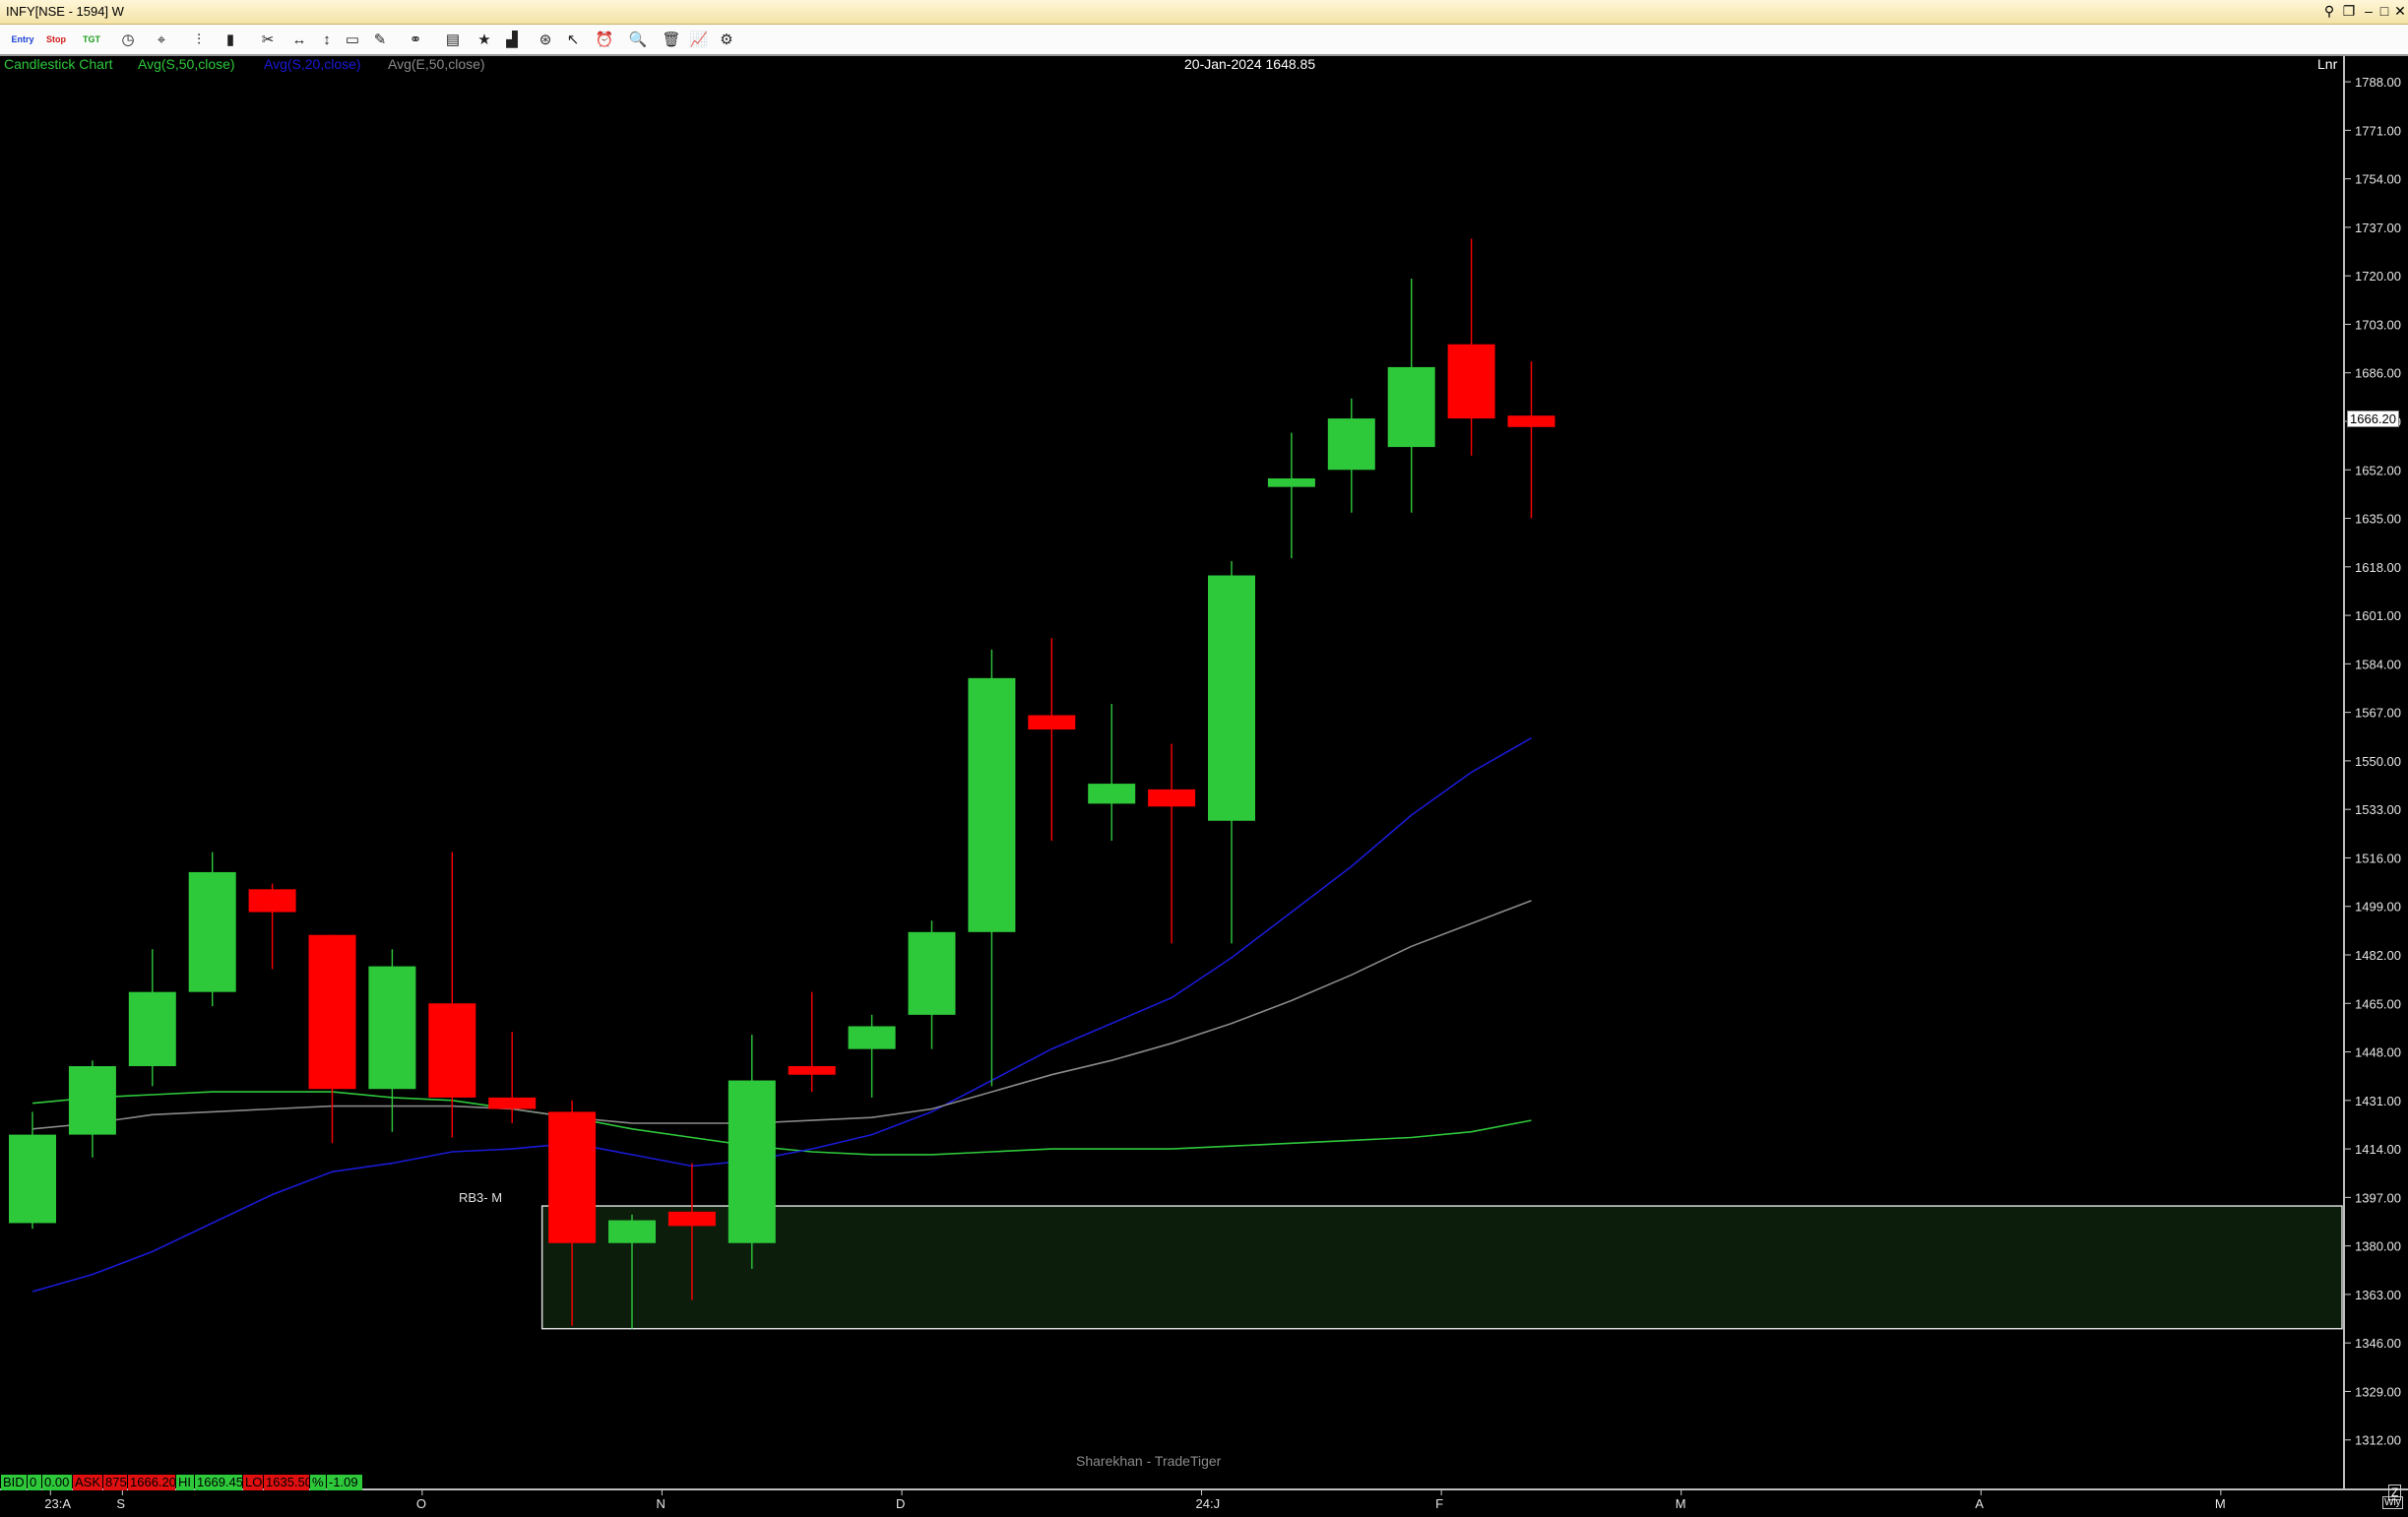 The image size is (2408, 1517). I want to click on y-tick-label: 1516.00, so click(2378, 858).